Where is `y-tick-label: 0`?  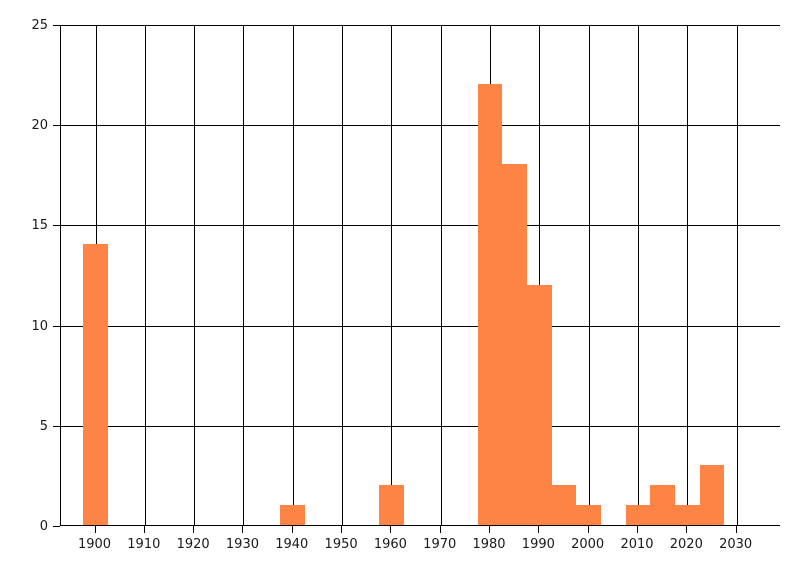
y-tick-label: 0 is located at coordinates (43, 526).